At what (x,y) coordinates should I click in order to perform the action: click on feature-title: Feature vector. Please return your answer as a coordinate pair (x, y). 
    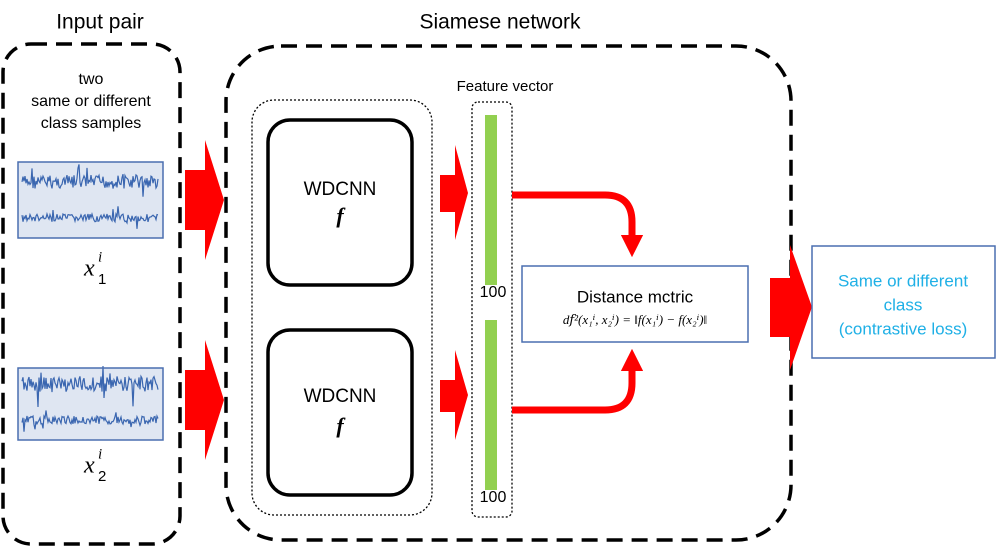
    Looking at the image, I should click on (505, 86).